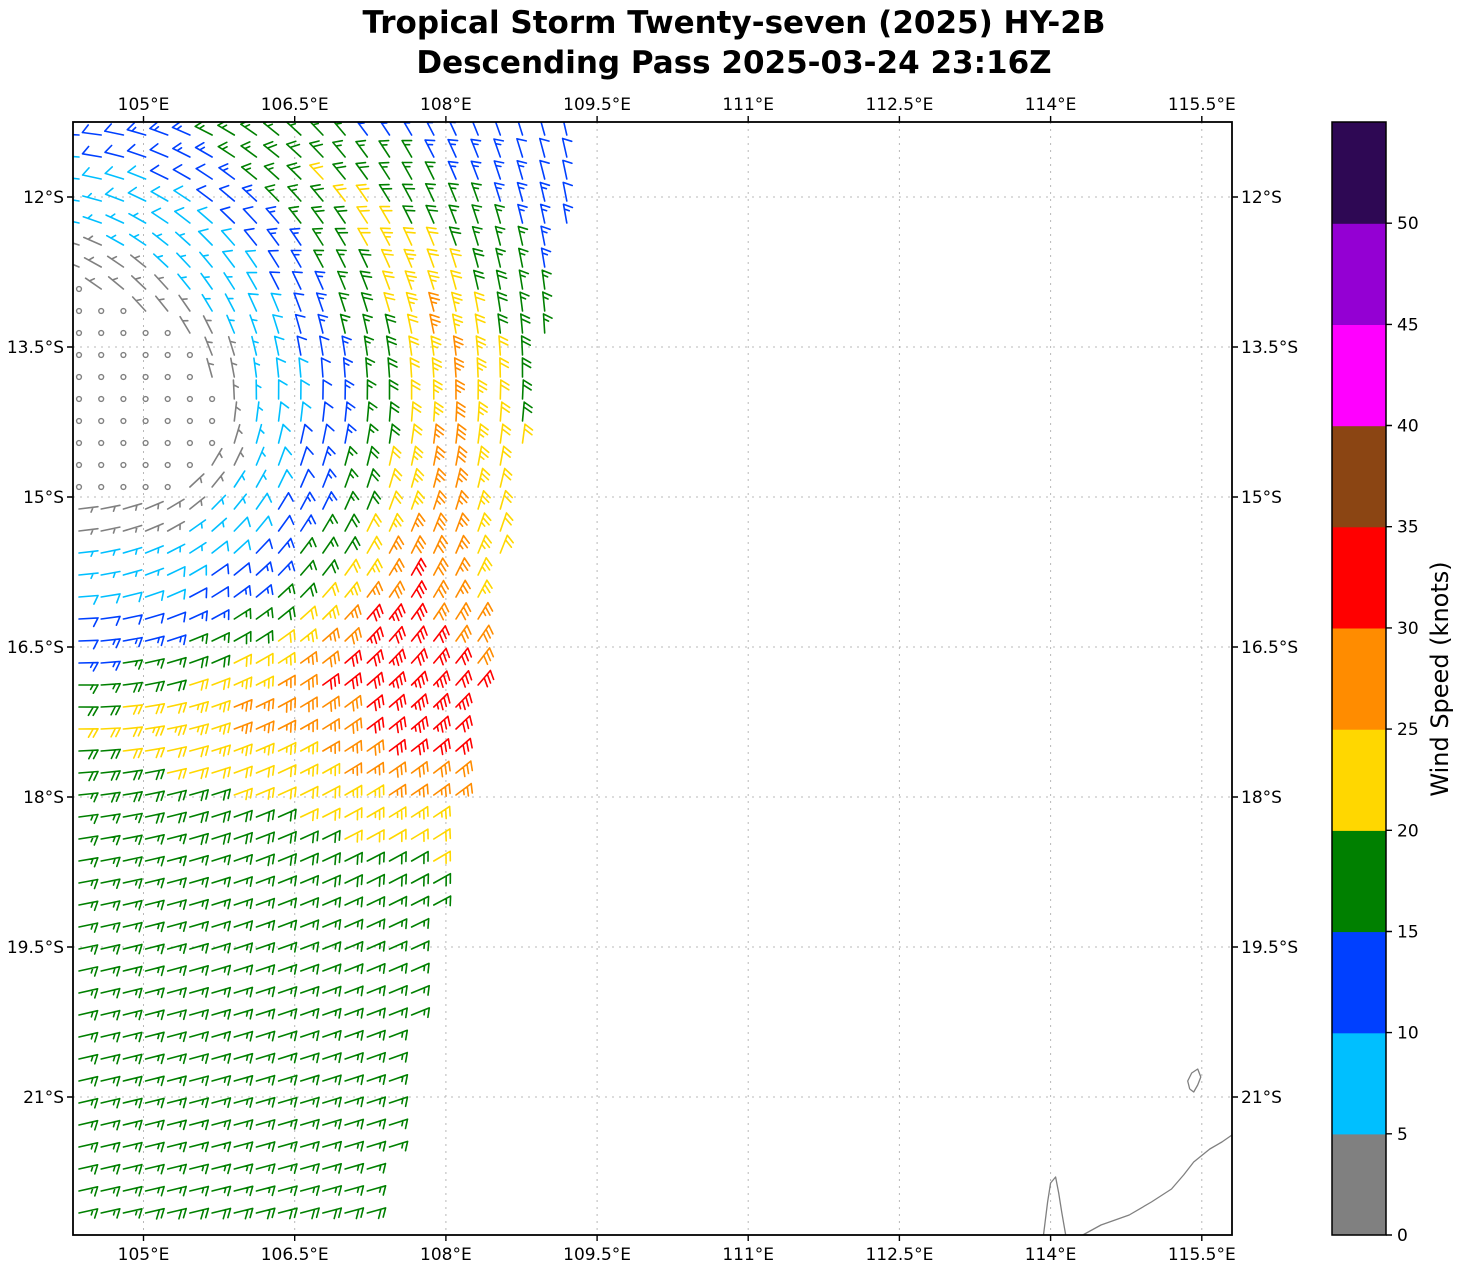 The width and height of the screenshot is (1468, 1268). Describe the element at coordinates (43, 1098) in the screenshot. I see `y-tick-label-left: 21°S` at that location.